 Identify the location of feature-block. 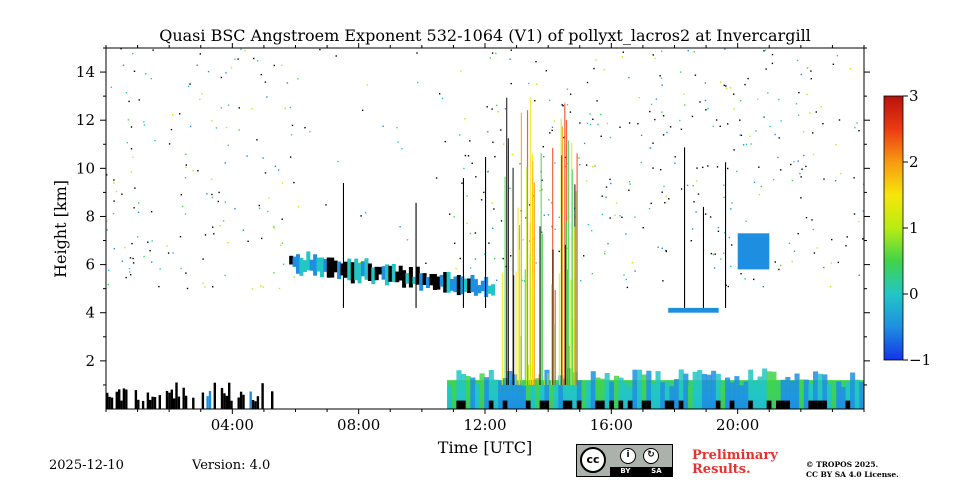
(753, 251).